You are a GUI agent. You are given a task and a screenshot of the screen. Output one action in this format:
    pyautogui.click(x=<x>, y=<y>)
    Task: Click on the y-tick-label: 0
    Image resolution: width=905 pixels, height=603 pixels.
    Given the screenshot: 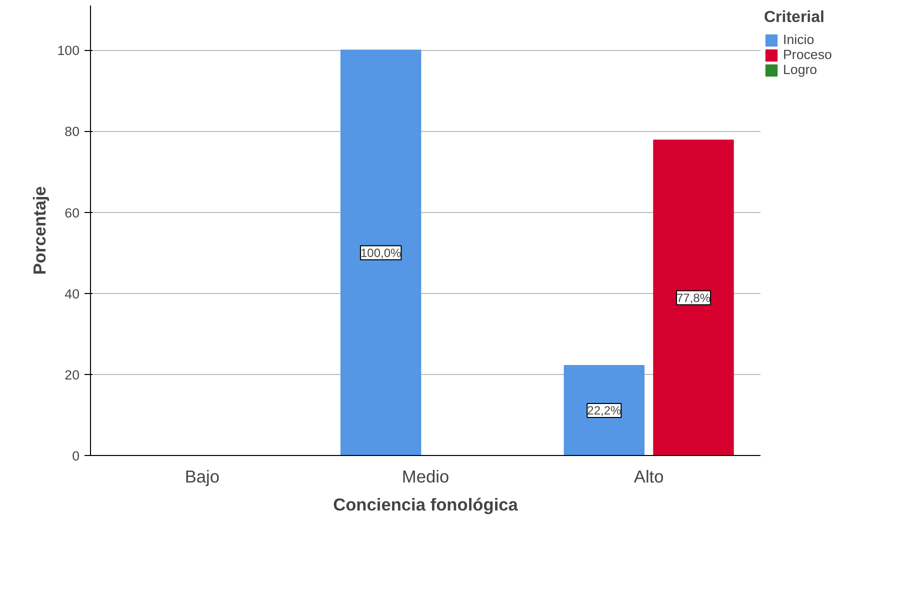 What is the action you would take?
    pyautogui.click(x=76, y=456)
    